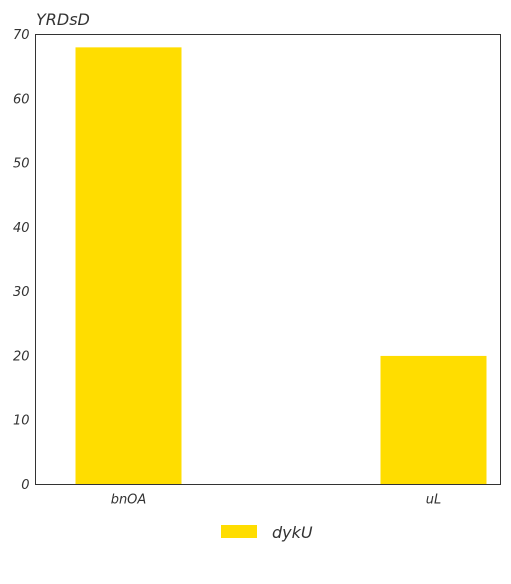 This screenshot has height=584, width=511. What do you see at coordinates (129, 500) in the screenshot?
I see `x-tick-label: bnOA` at bounding box center [129, 500].